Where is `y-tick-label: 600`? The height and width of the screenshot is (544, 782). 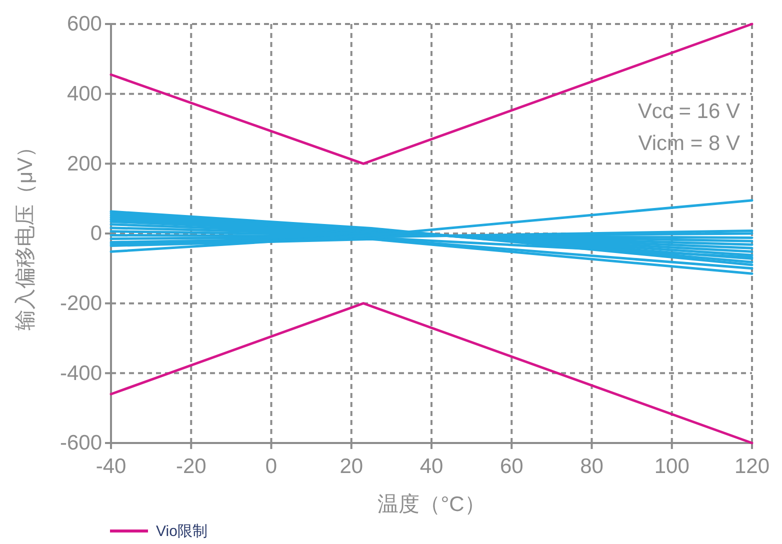
y-tick-label: 600 is located at coordinates (84, 24).